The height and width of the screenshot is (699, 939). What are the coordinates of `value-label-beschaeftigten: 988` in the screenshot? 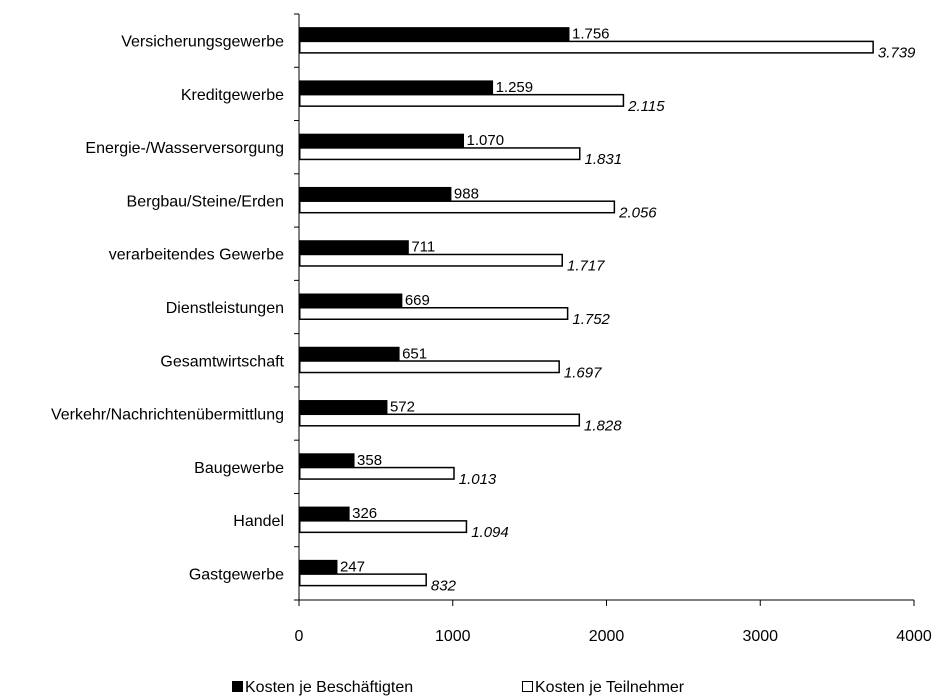 It's located at (466, 193).